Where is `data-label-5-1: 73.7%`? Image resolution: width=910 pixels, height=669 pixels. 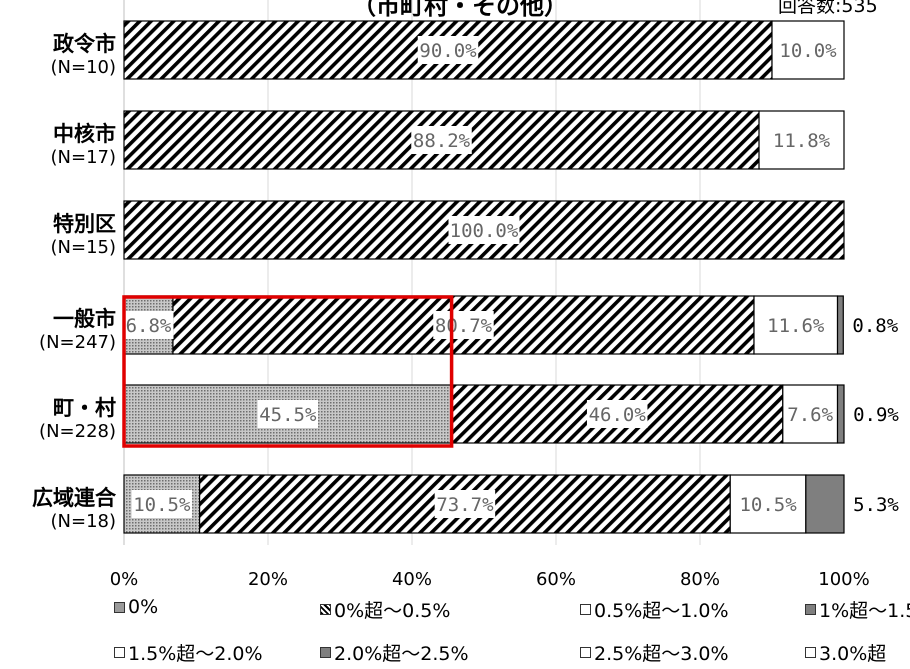 data-label-5-1: 73.7% is located at coordinates (465, 505).